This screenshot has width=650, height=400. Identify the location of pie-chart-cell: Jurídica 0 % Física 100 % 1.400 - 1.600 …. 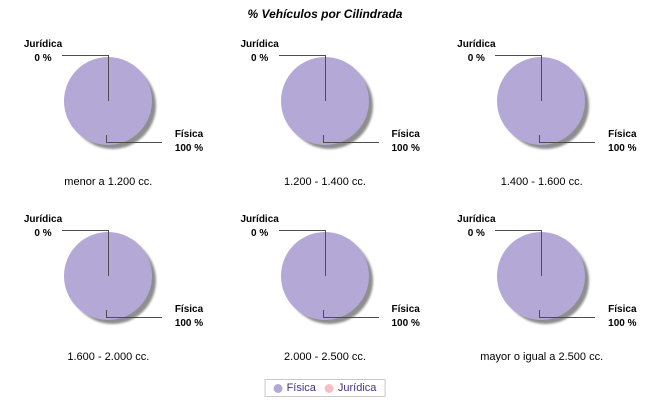
(541, 117).